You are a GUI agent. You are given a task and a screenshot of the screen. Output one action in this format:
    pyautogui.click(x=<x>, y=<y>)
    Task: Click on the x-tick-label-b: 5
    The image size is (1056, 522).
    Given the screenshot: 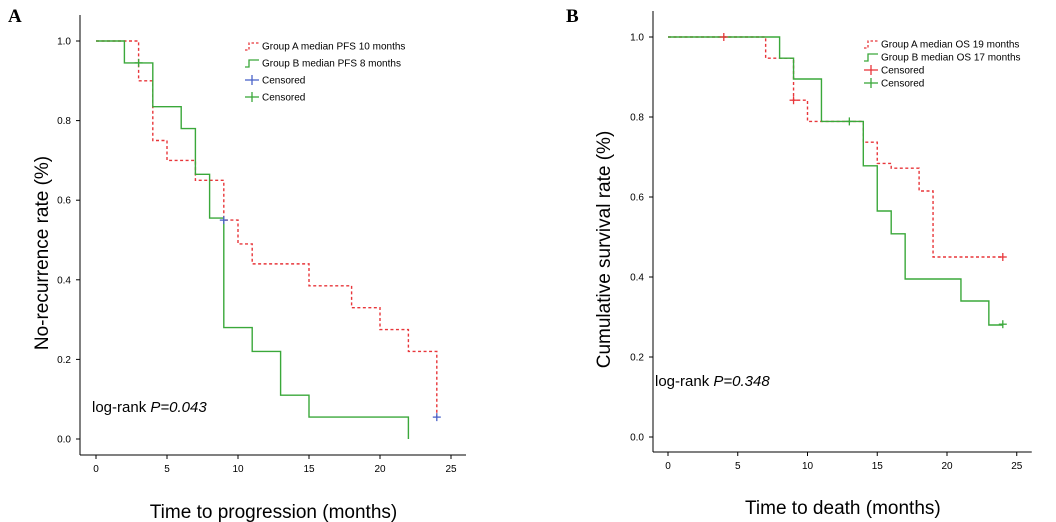 What is the action you would take?
    pyautogui.click(x=738, y=466)
    